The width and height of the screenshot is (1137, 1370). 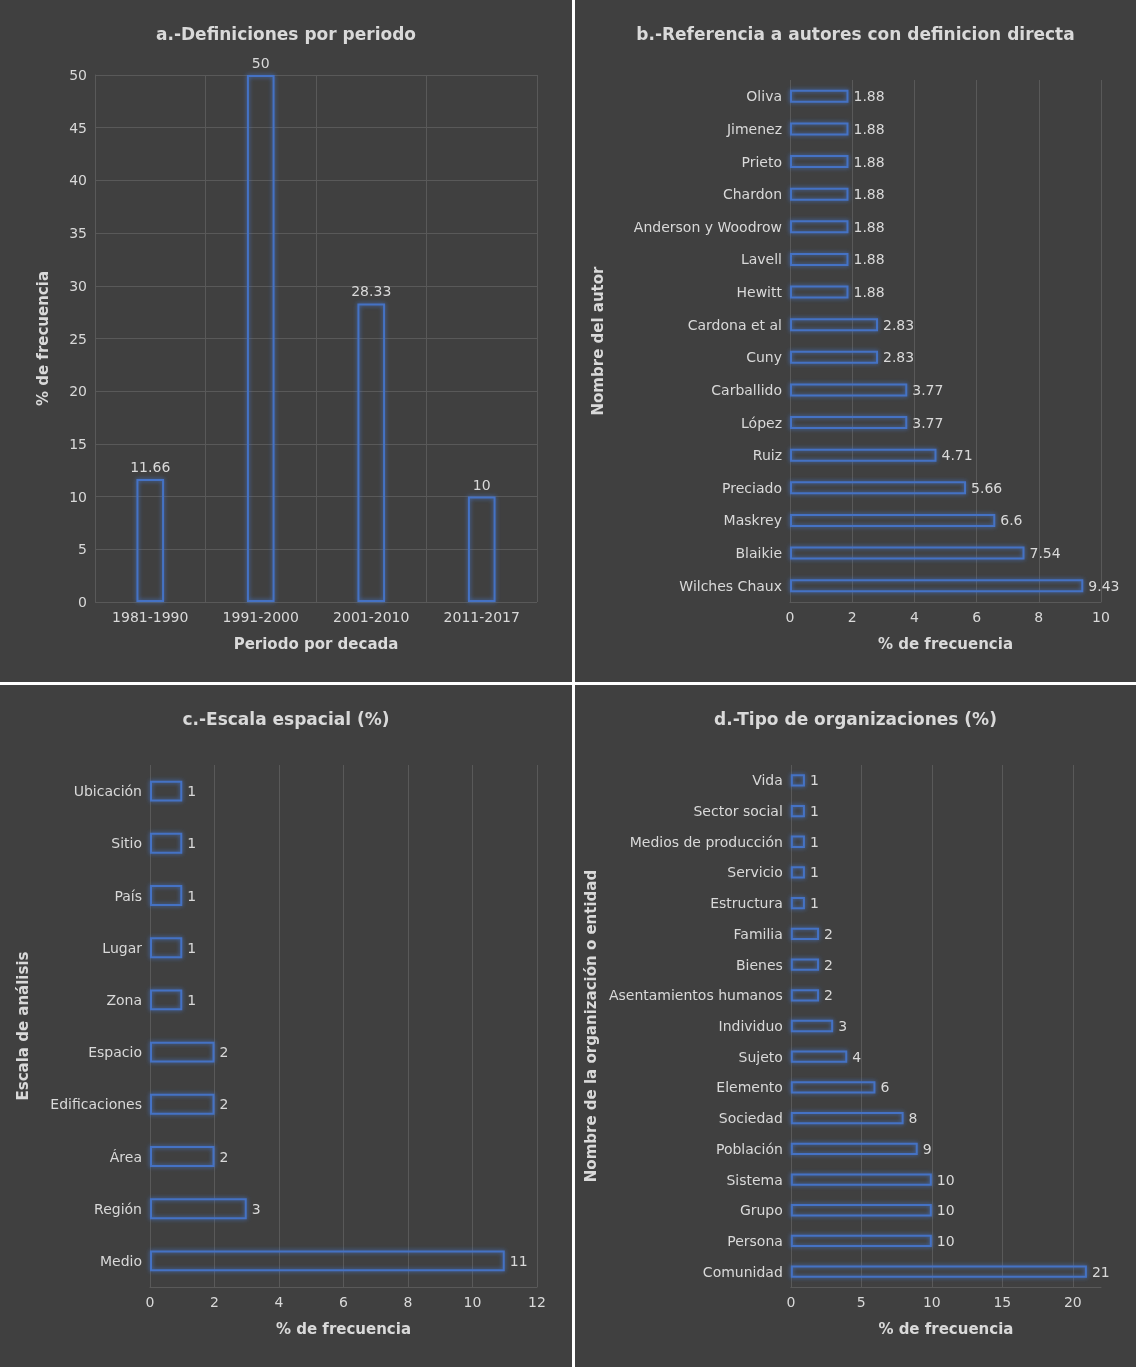 What do you see at coordinates (125, 1156) in the screenshot?
I see `y-tick-label: Área` at bounding box center [125, 1156].